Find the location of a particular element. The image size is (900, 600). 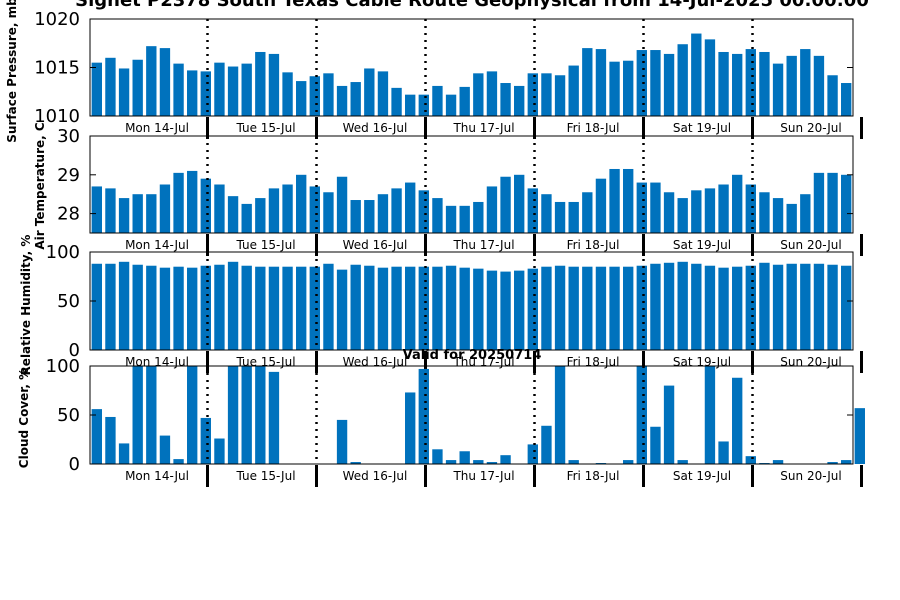

ytick-label: 1010 is located at coordinates (57, 116).